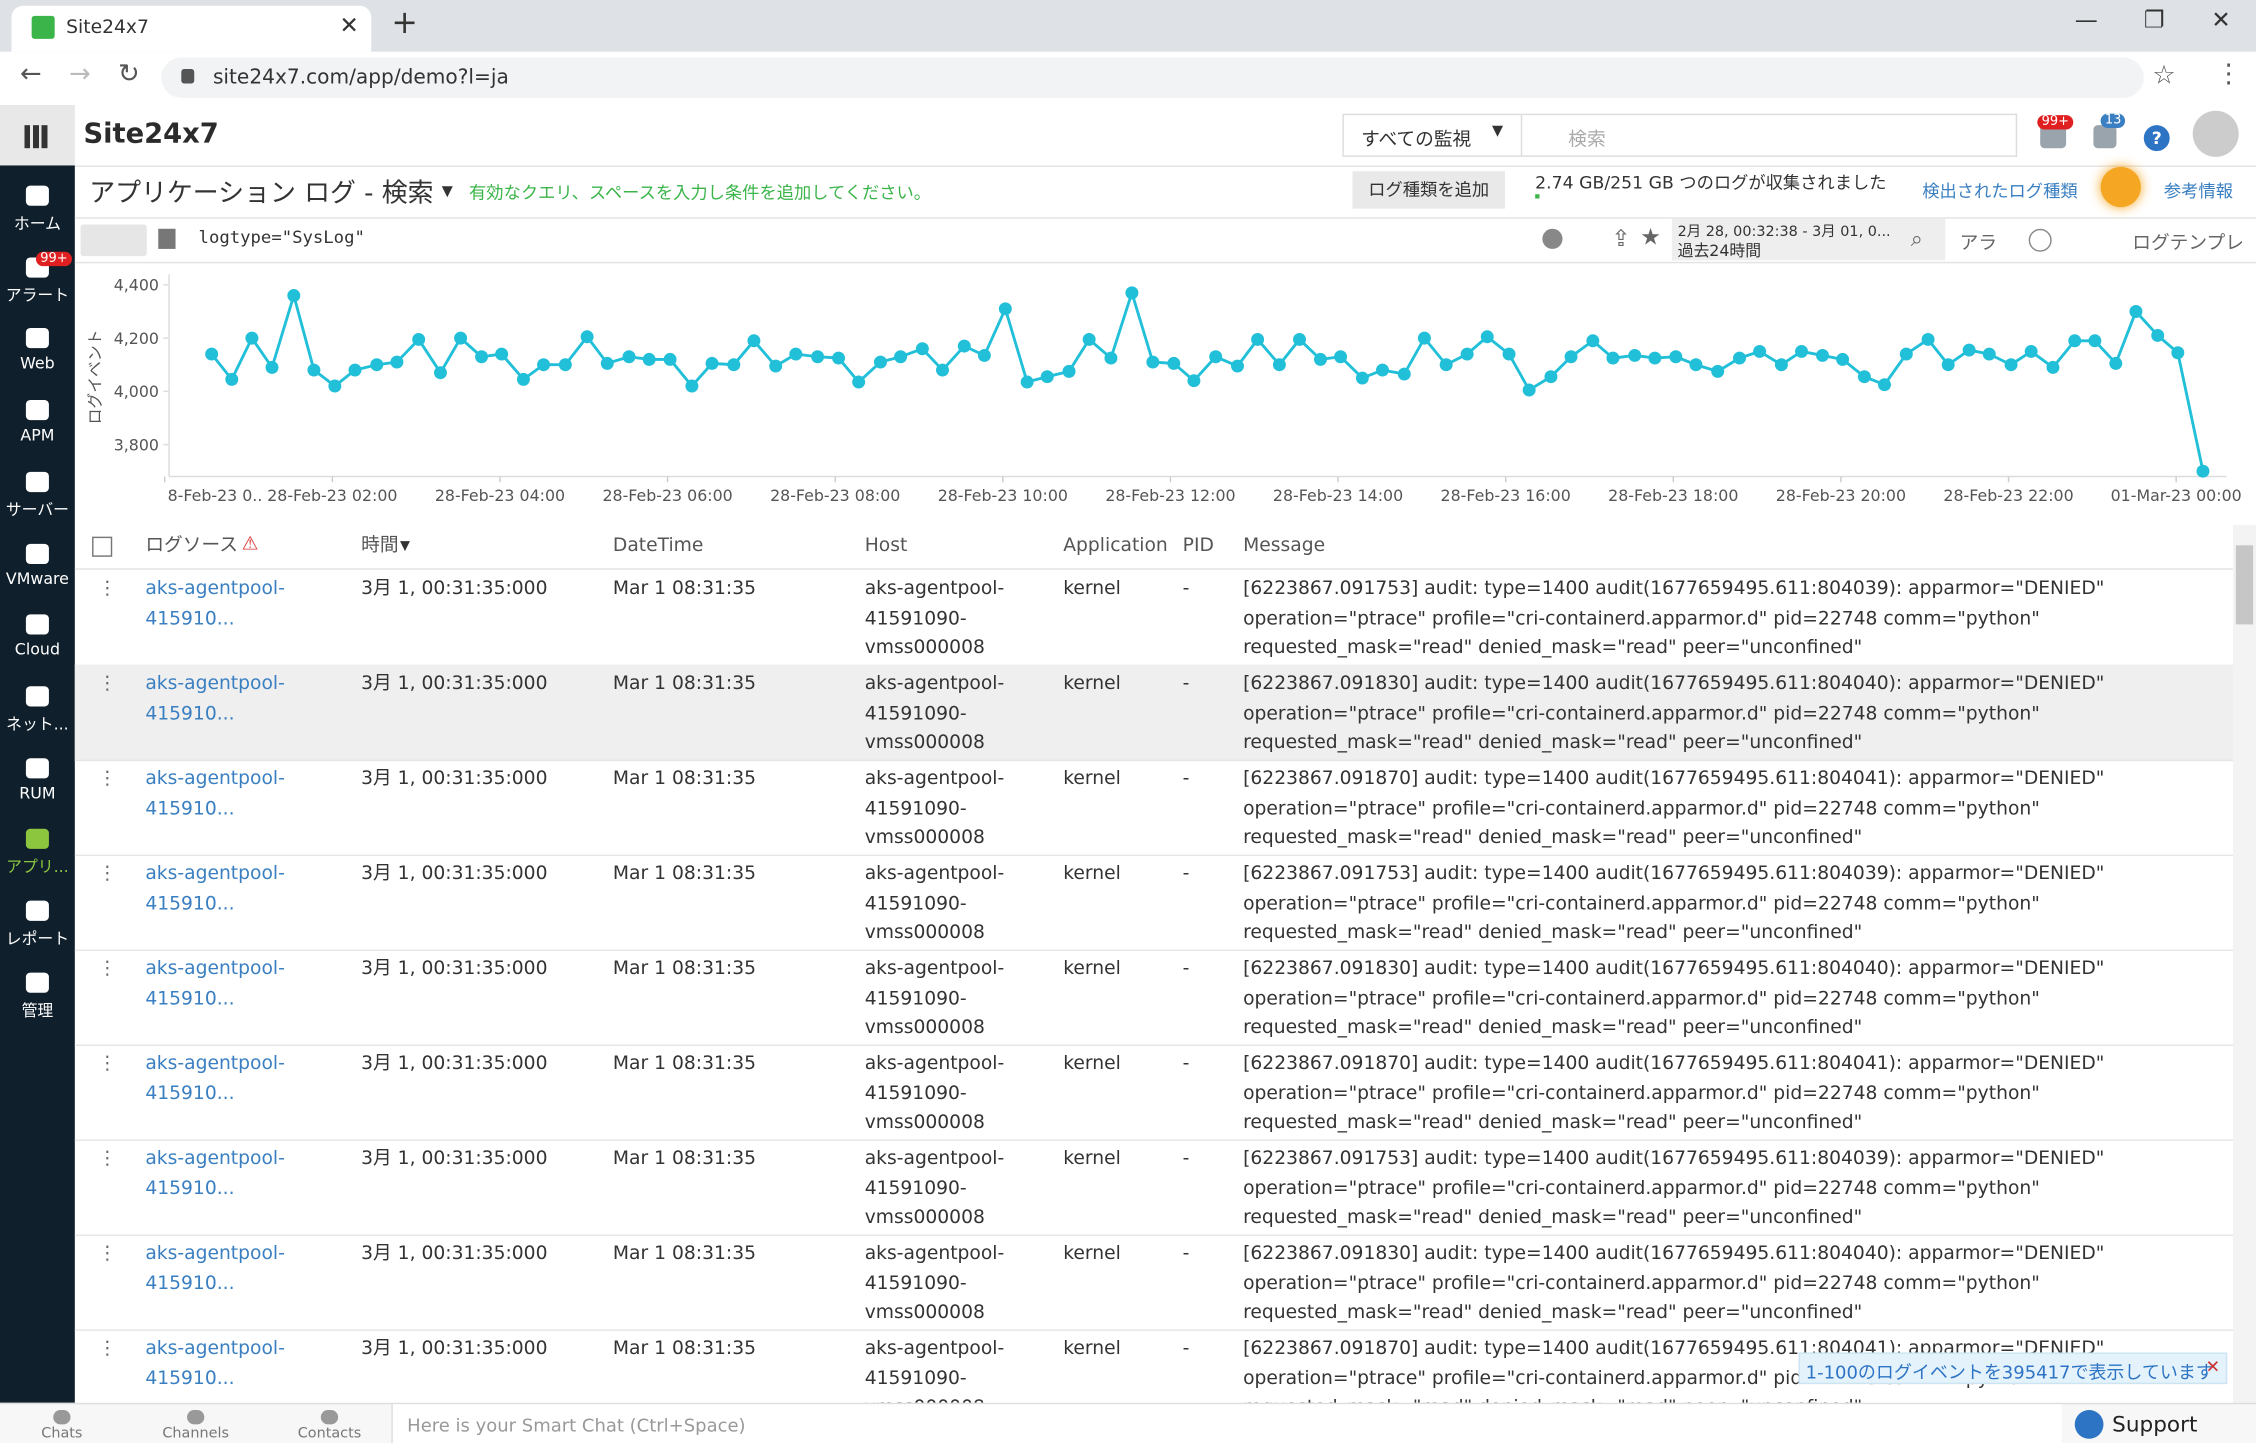 The width and height of the screenshot is (2256, 1443). I want to click on forward-button: →, so click(80, 74).